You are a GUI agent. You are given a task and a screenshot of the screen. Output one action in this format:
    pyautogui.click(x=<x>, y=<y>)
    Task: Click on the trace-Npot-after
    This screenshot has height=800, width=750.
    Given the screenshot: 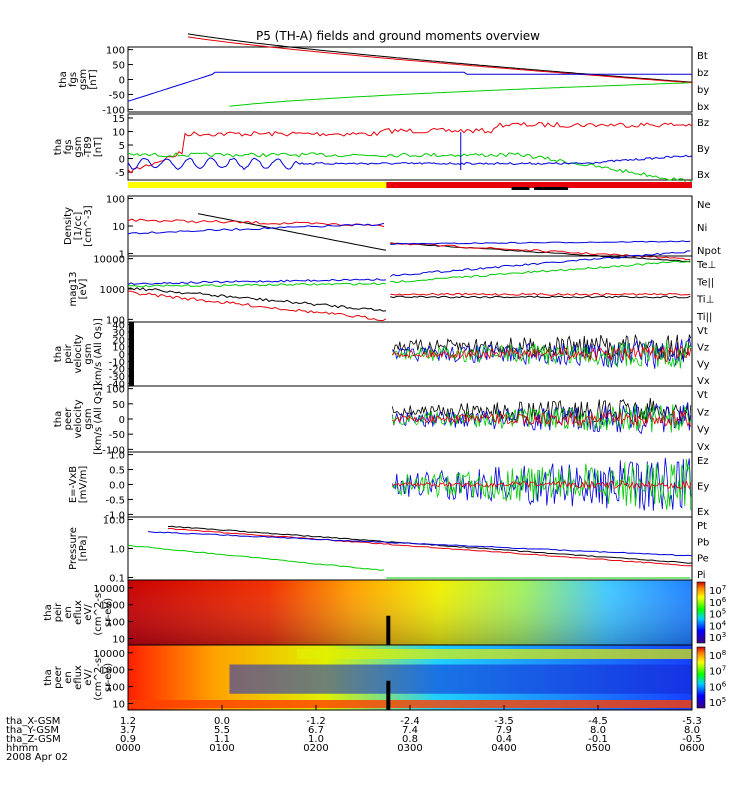 What is the action you would take?
    pyautogui.click(x=540, y=242)
    